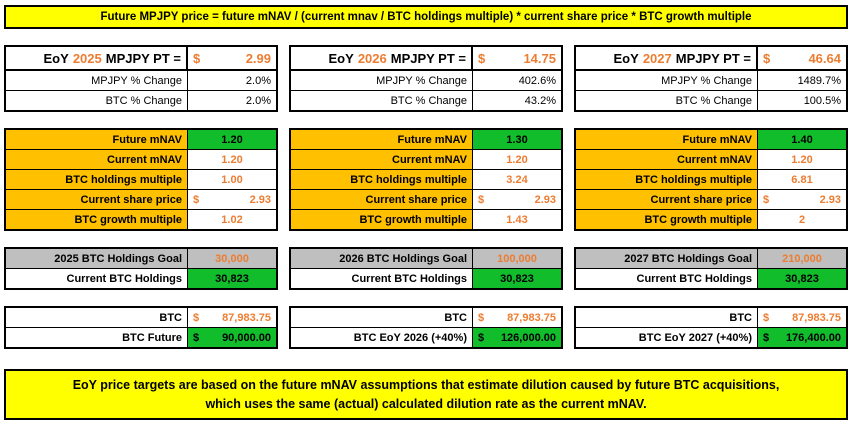 The height and width of the screenshot is (424, 852). I want to click on pt-value-cell: $ 14.75, so click(517, 58).